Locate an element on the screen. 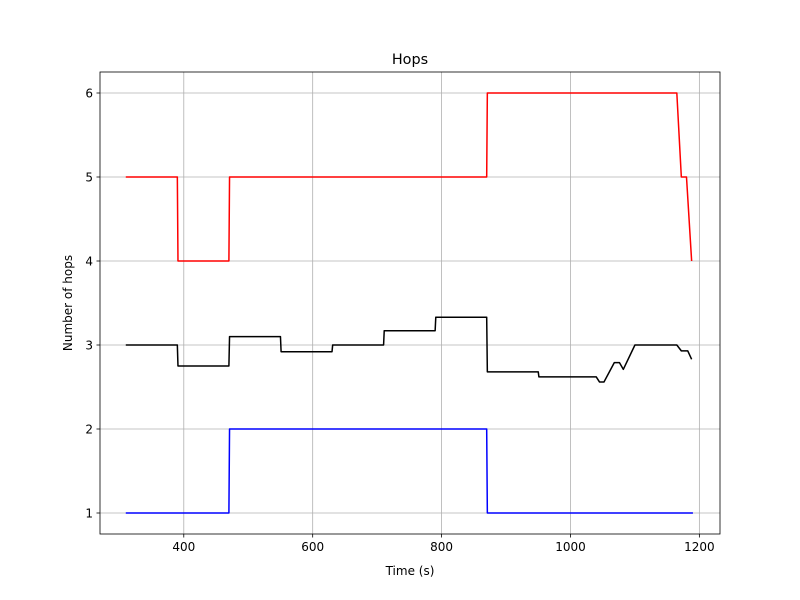 The width and height of the screenshot is (800, 600). x-tick-label: 800 is located at coordinates (441, 547).